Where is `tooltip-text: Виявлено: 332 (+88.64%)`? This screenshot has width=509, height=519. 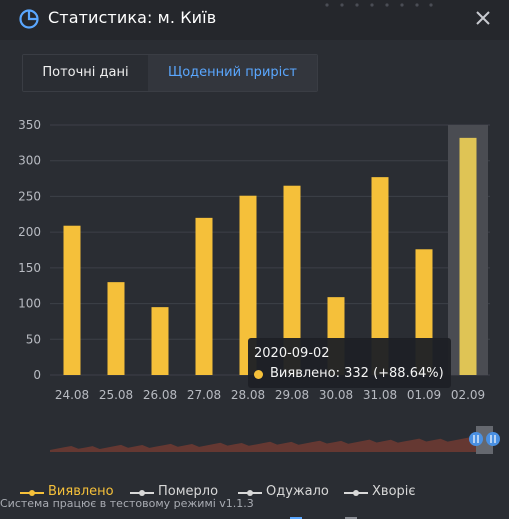 tooltip-text: Виявлено: 332 (+88.64%) is located at coordinates (357, 373).